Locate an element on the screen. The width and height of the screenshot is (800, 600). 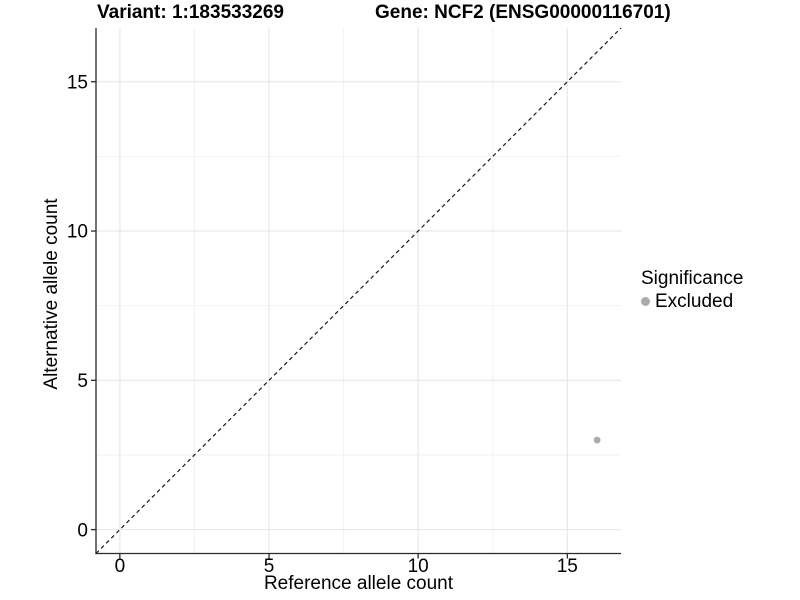
x-tick-label: 5 is located at coordinates (269, 566).